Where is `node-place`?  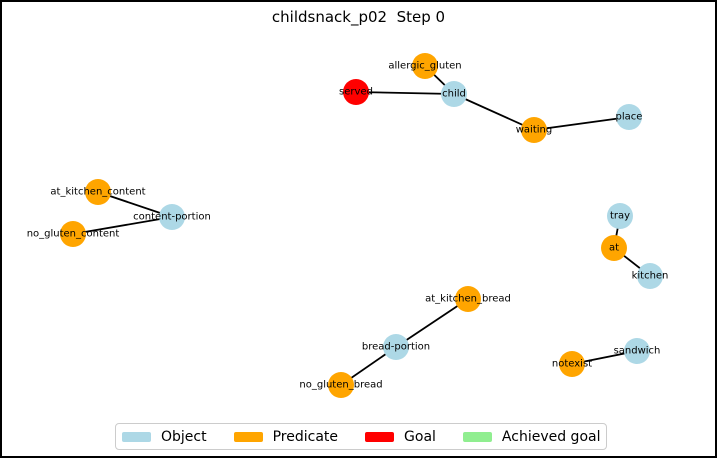
node-place is located at coordinates (629, 117).